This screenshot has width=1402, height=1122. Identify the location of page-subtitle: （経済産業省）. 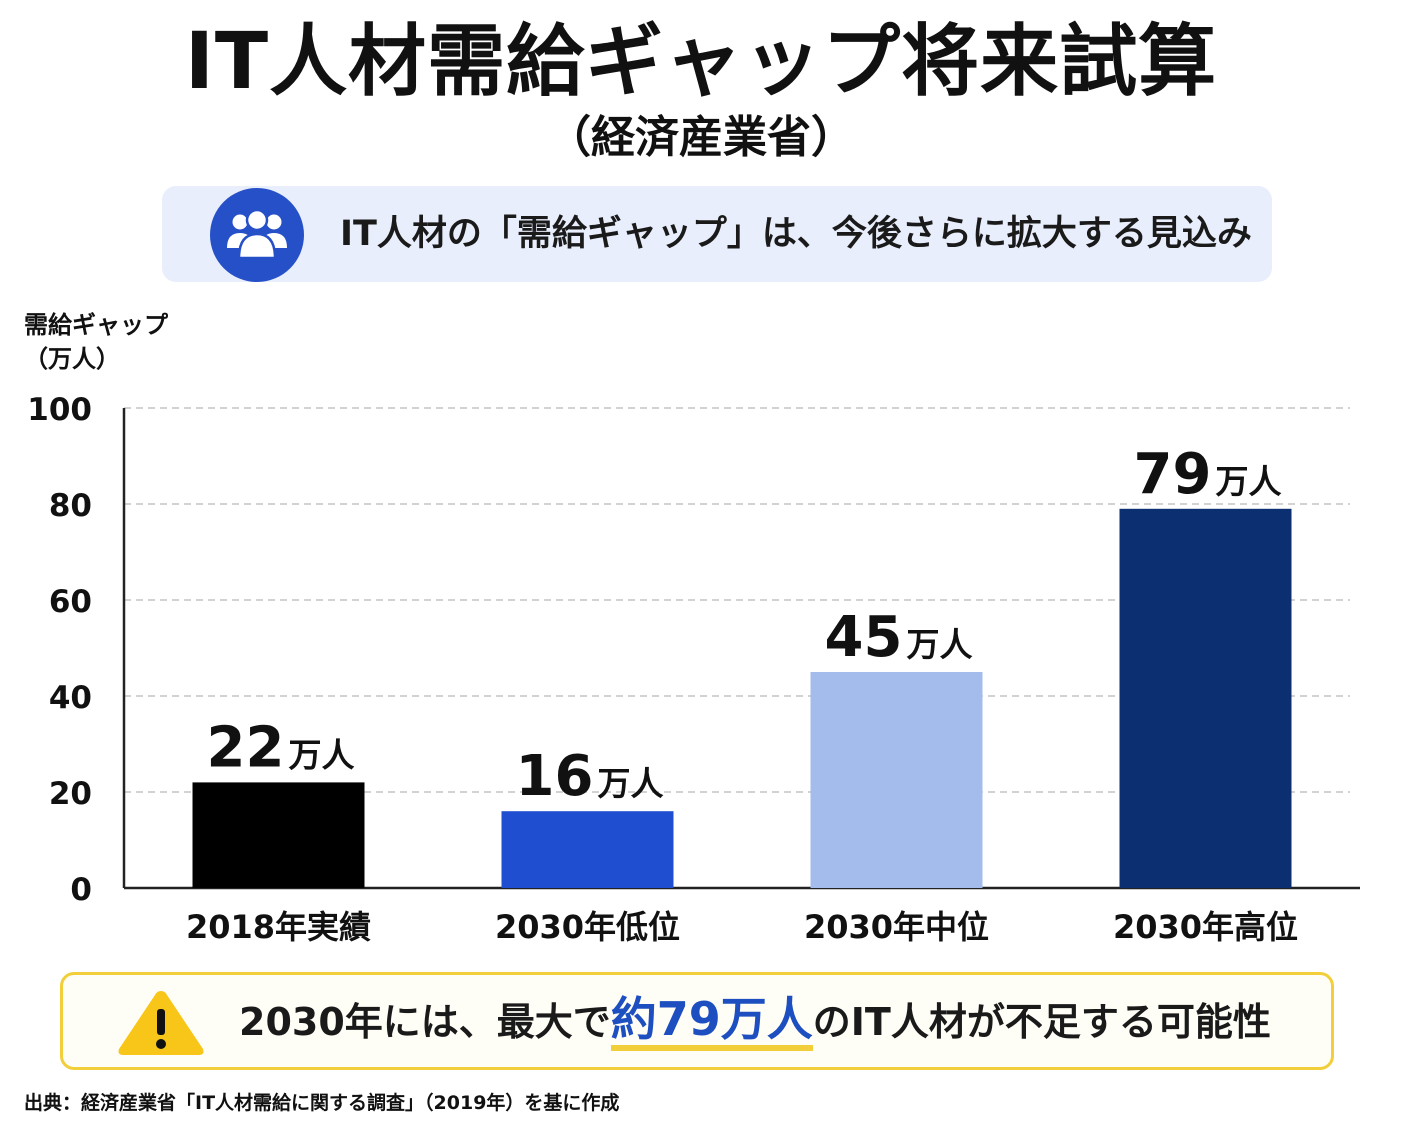
(701, 137).